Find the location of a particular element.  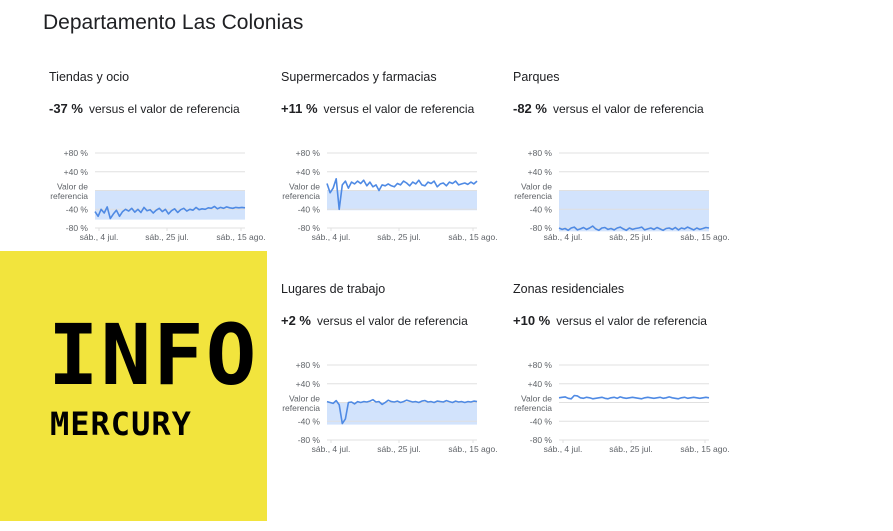

panel-title: Parques is located at coordinates (536, 77).